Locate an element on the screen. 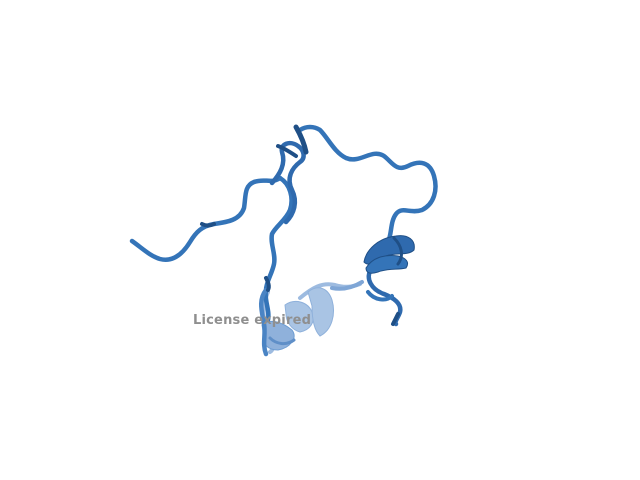 This screenshot has width=640, height=480. helix-right is located at coordinates (389, 255).